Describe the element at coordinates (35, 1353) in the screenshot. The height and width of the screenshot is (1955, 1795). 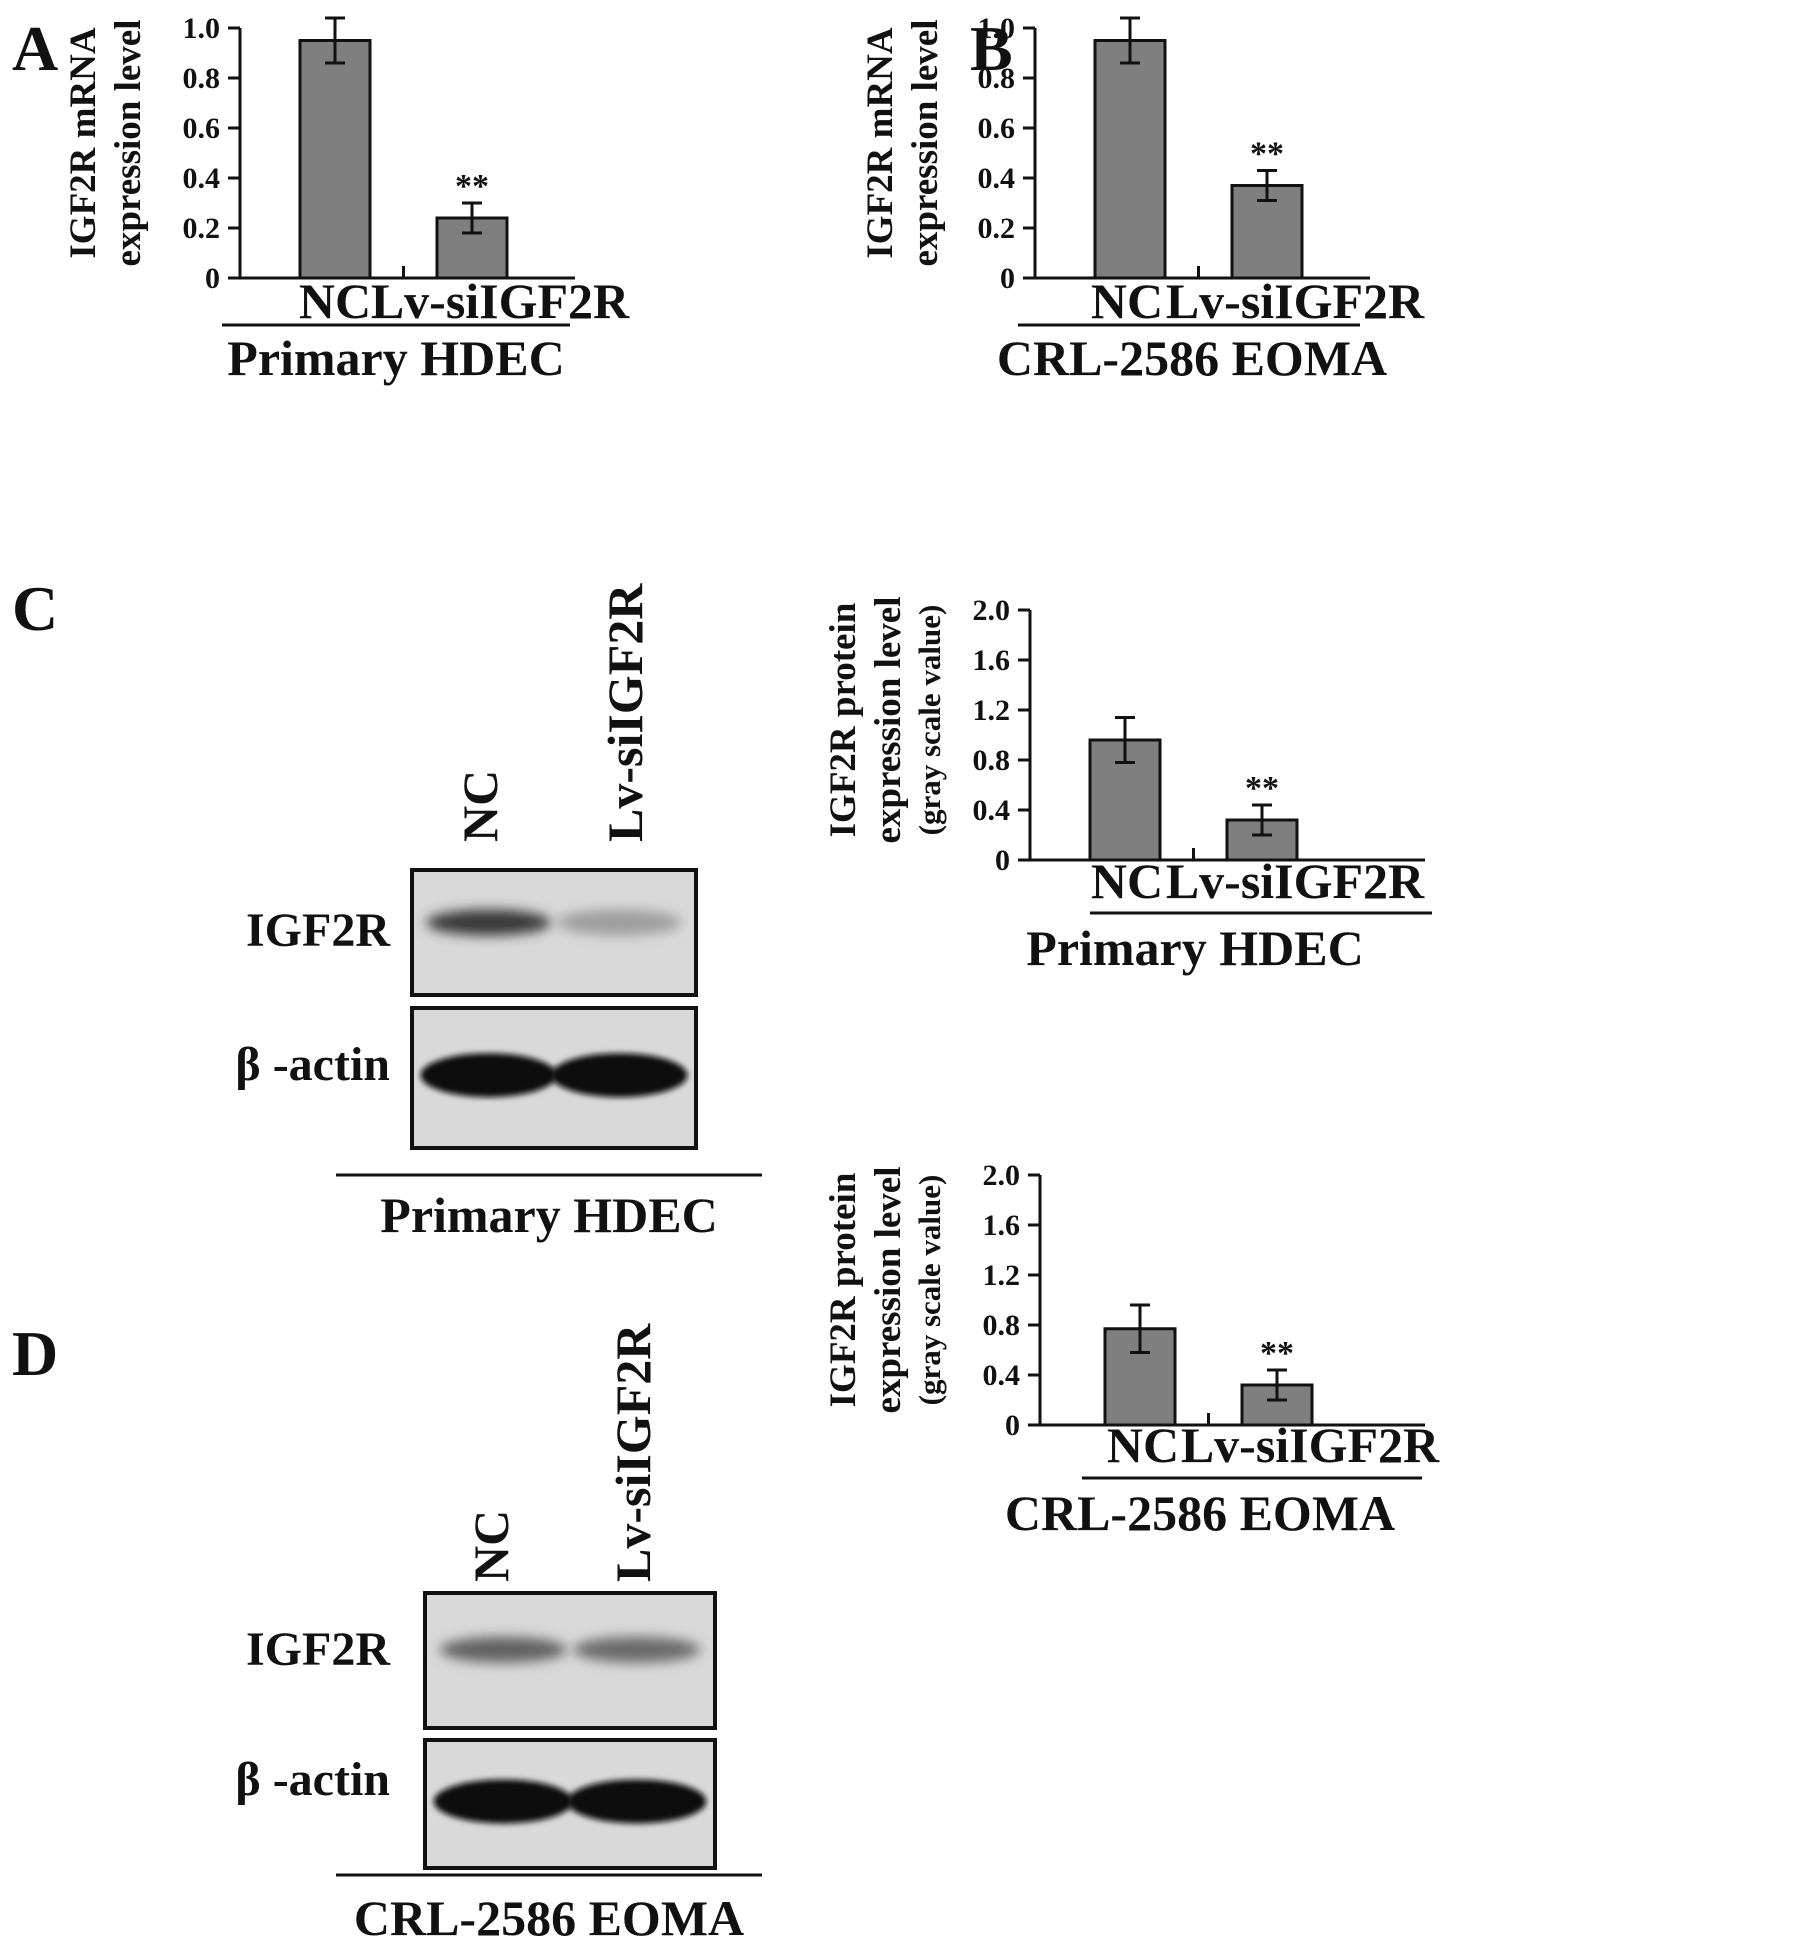
I see `panel-letter-d: D` at that location.